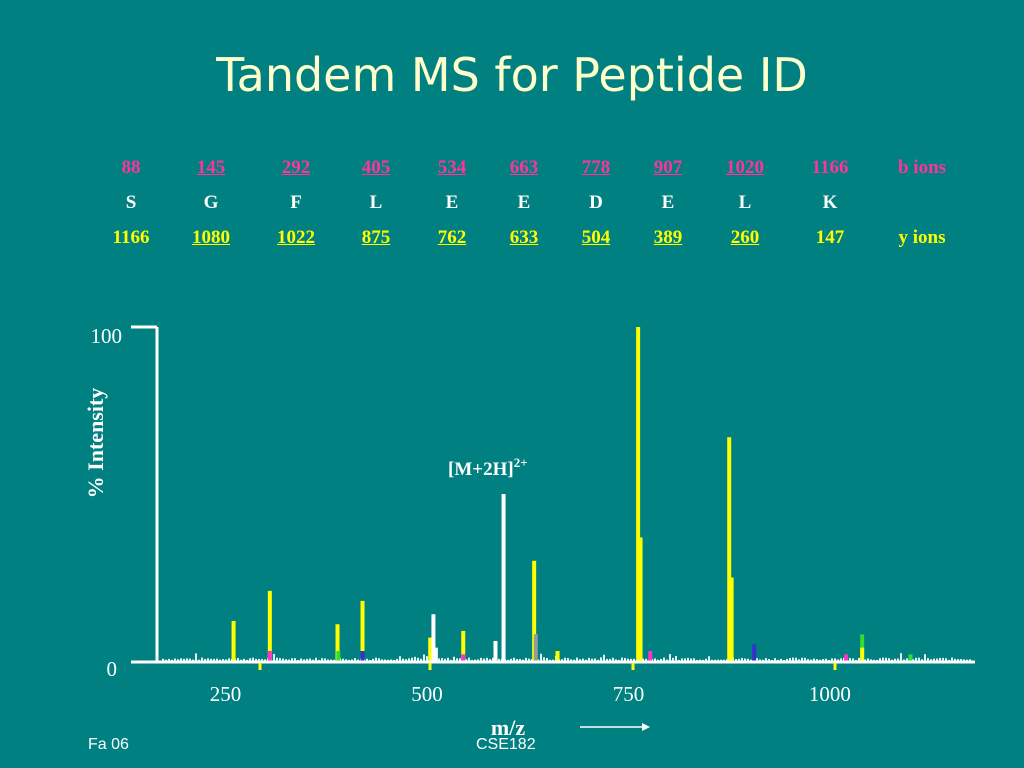 The width and height of the screenshot is (1024, 768). What do you see at coordinates (488, 467) in the screenshot?
I see `precursor-annotation: [M+2H]2+` at bounding box center [488, 467].